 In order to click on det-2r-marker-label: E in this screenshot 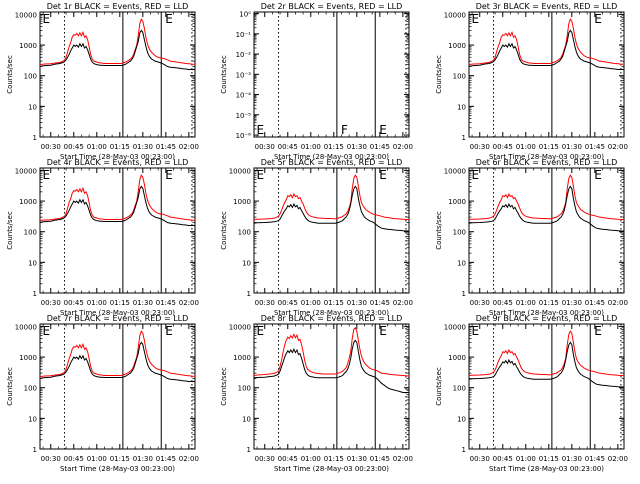, I will do `click(261, 130)`.